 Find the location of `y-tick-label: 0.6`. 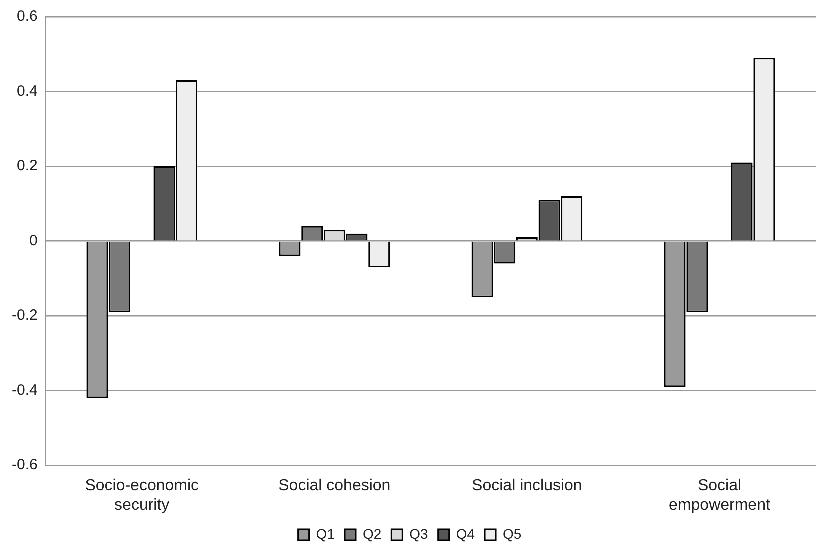

y-tick-label: 0.6 is located at coordinates (27, 17).